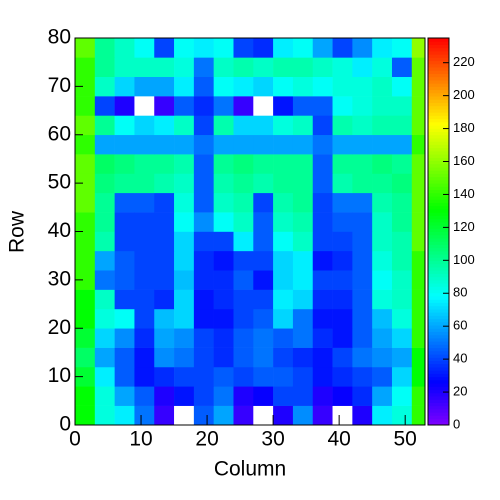 This screenshot has width=500, height=500. Describe the element at coordinates (405, 439) in the screenshot. I see `x-tick-label: 50` at that location.